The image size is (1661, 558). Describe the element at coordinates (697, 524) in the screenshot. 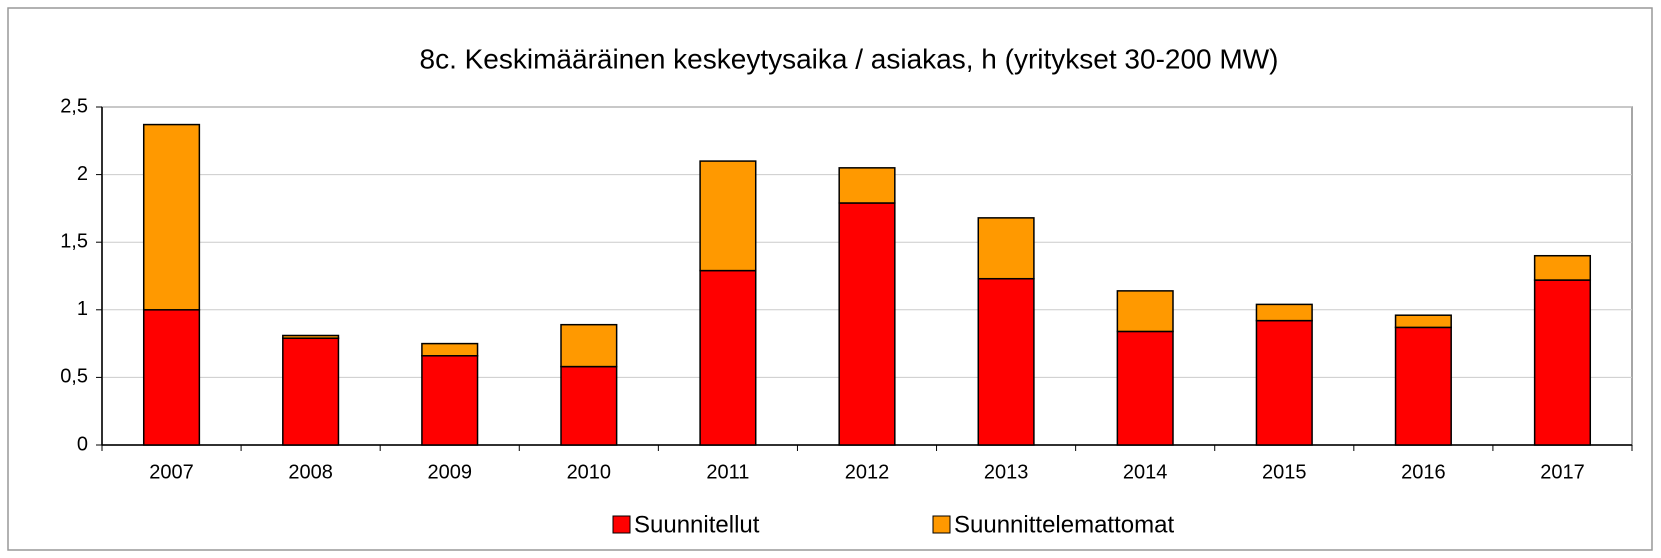

I see `legend-label: Suunnitellut` at that location.